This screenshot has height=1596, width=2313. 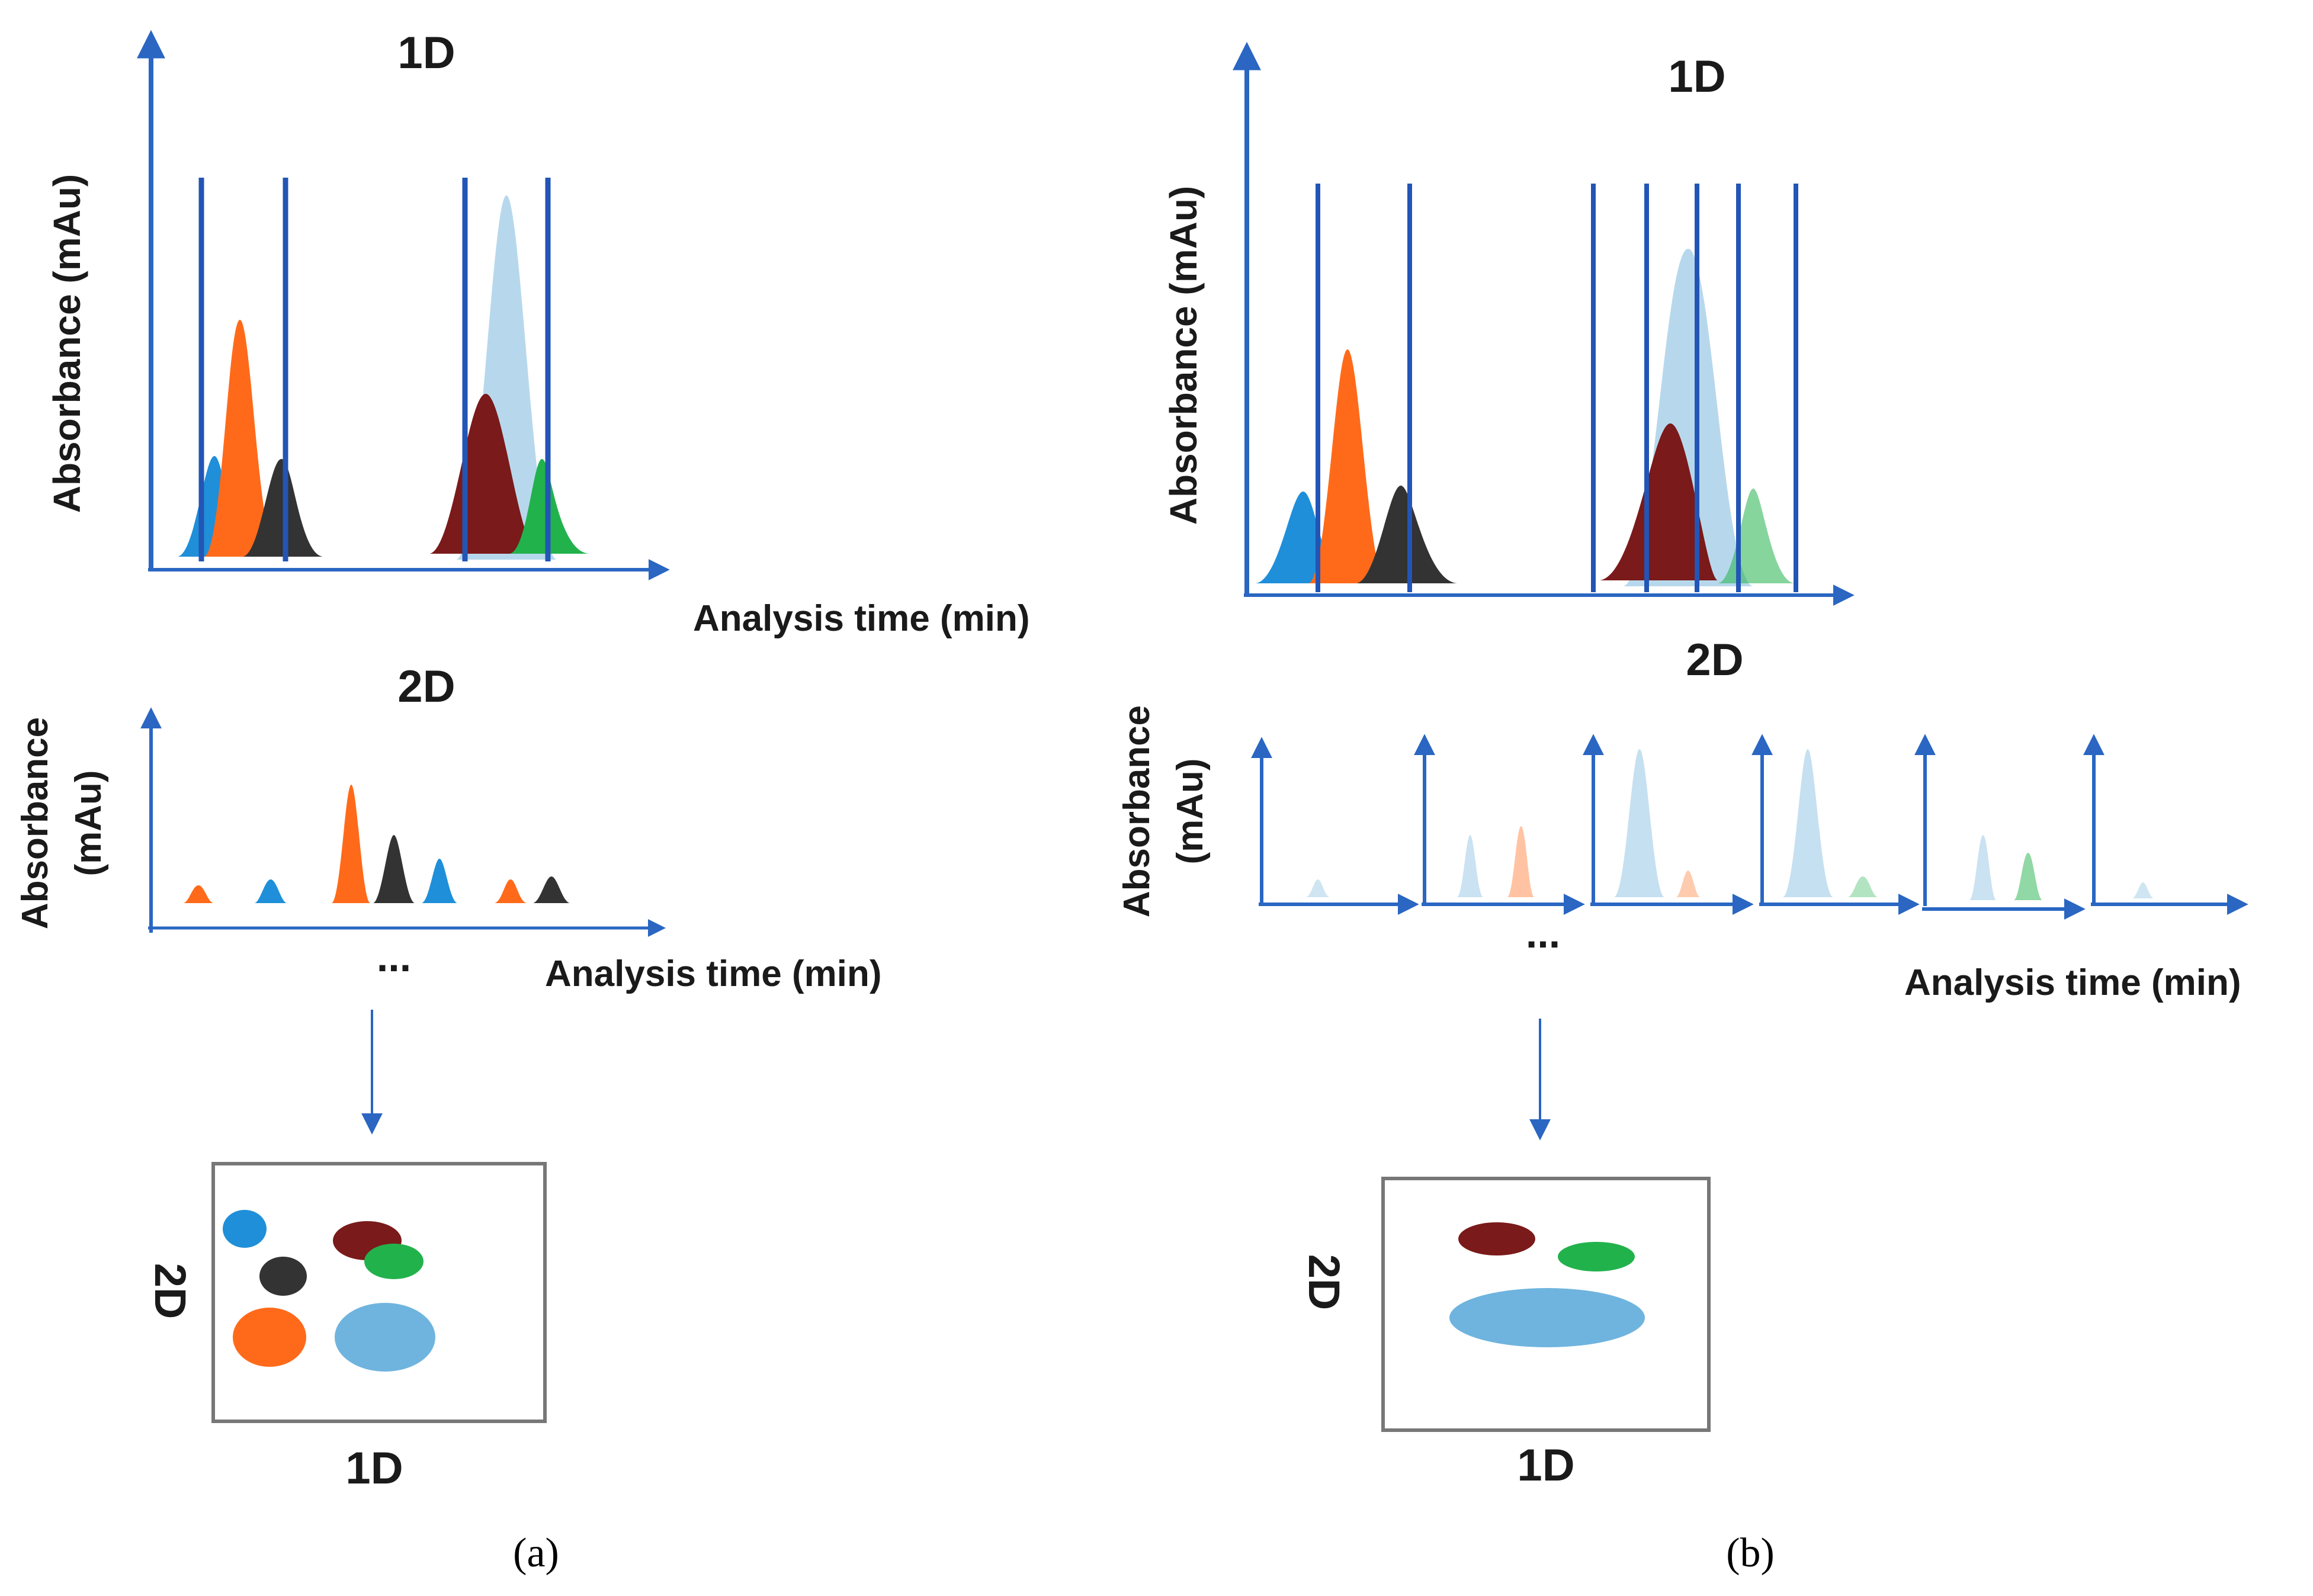 I want to click on panel-b-2d-chromatogram: Absorbance (mAu) ... Analysis time (min), so click(x=1683, y=854).